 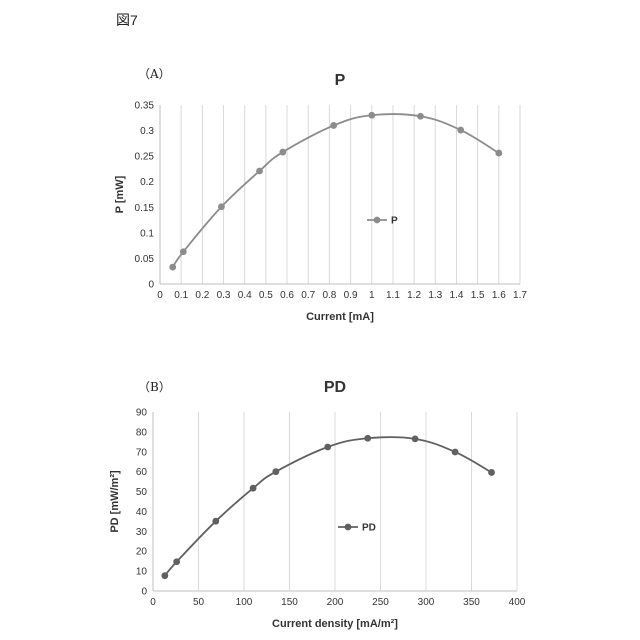 What do you see at coordinates (142, 432) in the screenshot?
I see `y-tick-label: 80` at bounding box center [142, 432].